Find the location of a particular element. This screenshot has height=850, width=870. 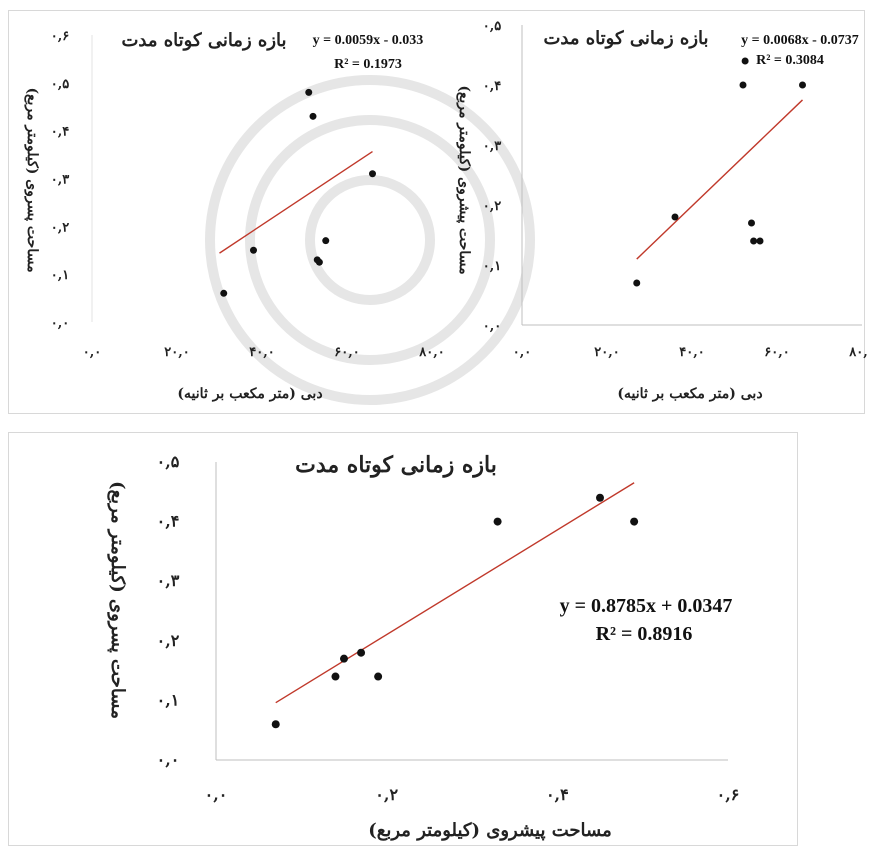

r-squared: R² = 0.8916 is located at coordinates (644, 634).